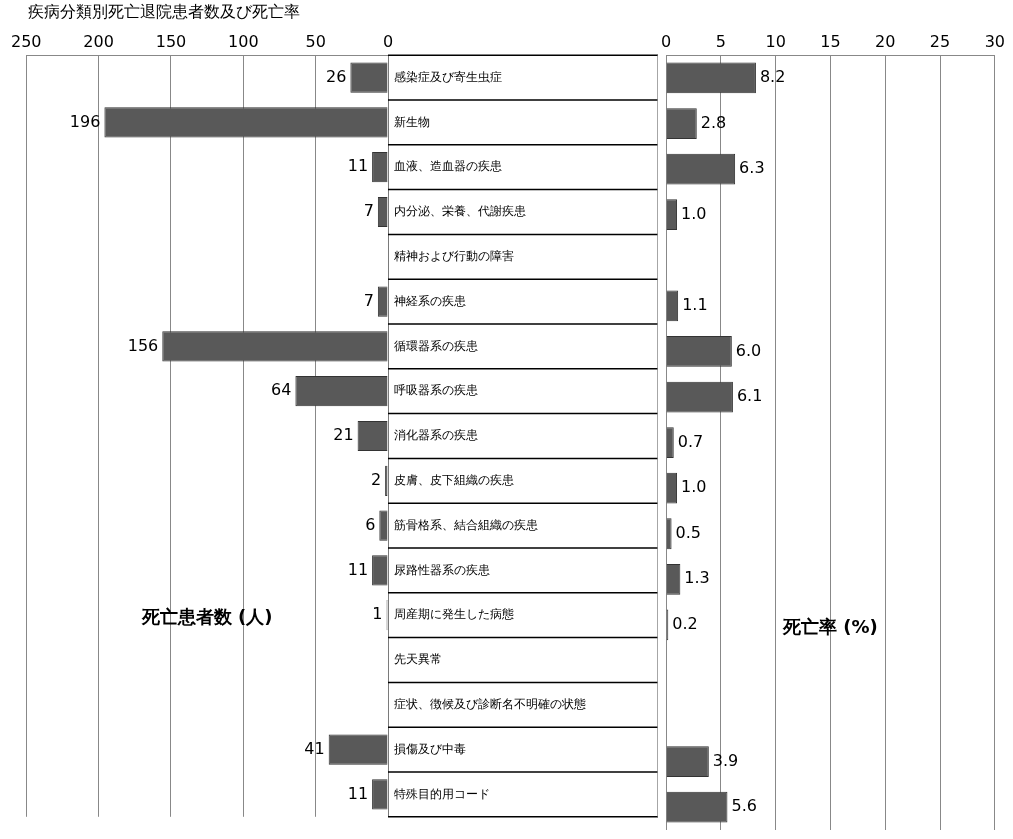 The width and height of the screenshot is (1013, 839). What do you see at coordinates (772, 77) in the screenshot?
I see `data-label: 8.2` at bounding box center [772, 77].